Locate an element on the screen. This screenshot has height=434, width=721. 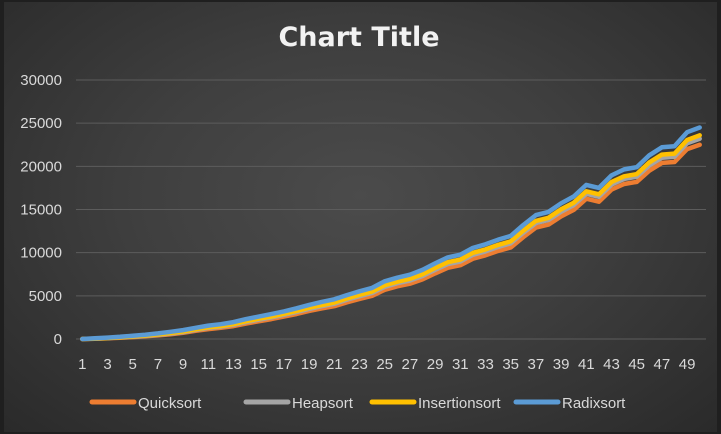
y-tick-label: 15000 is located at coordinates (41, 210).